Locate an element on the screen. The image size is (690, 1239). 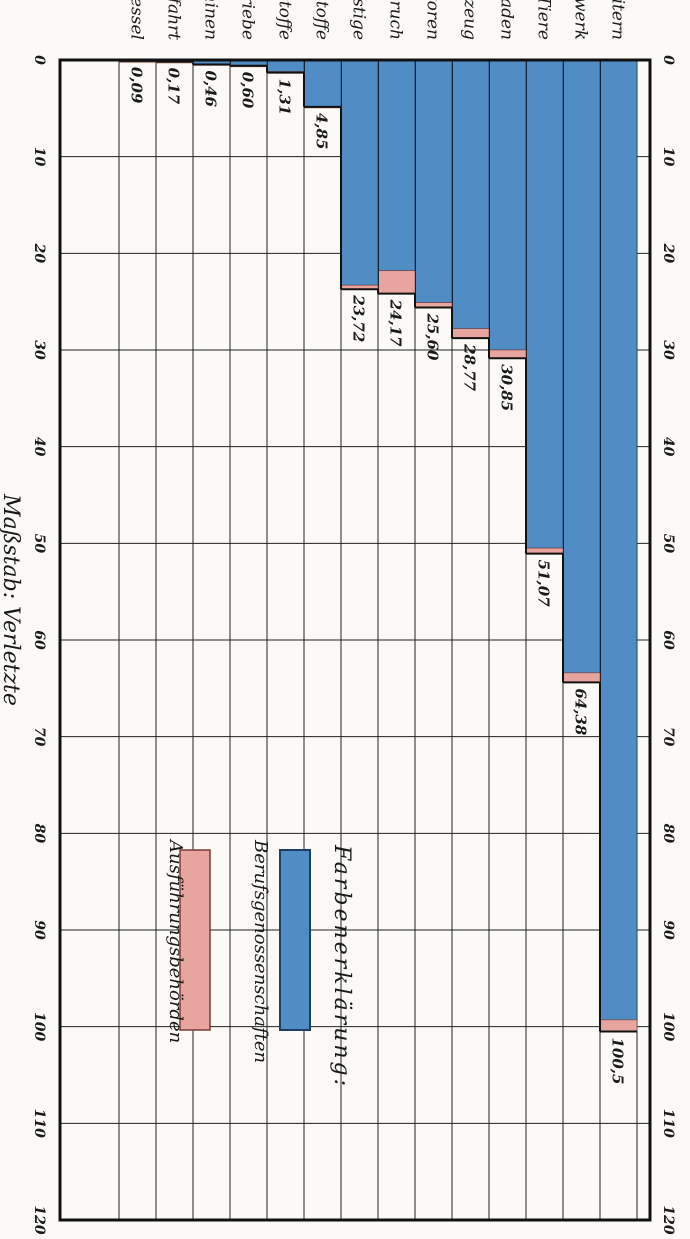
value-label-handwerkzeug: 28,77 is located at coordinates (470, 367).